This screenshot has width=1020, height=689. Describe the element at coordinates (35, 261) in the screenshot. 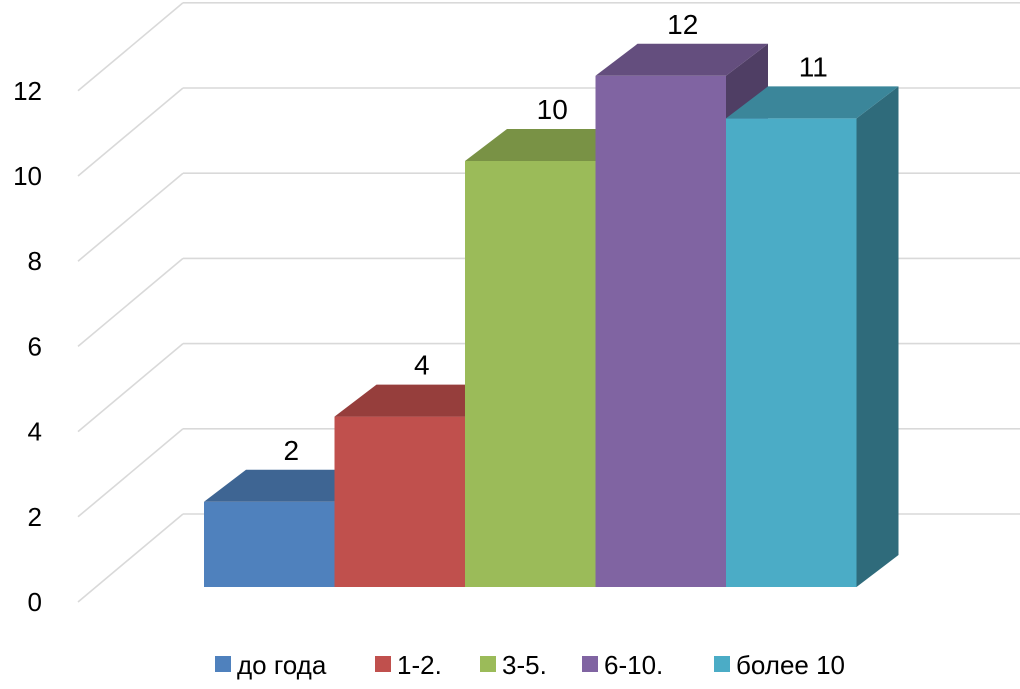

I see `y-tick-label: 8` at that location.